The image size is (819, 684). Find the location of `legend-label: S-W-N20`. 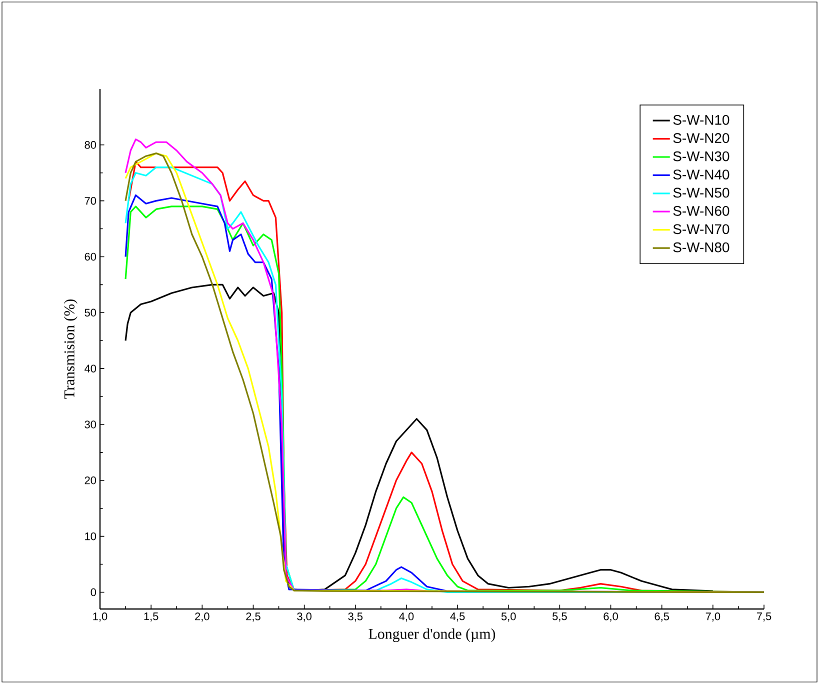

legend-label: S-W-N20 is located at coordinates (701, 138).